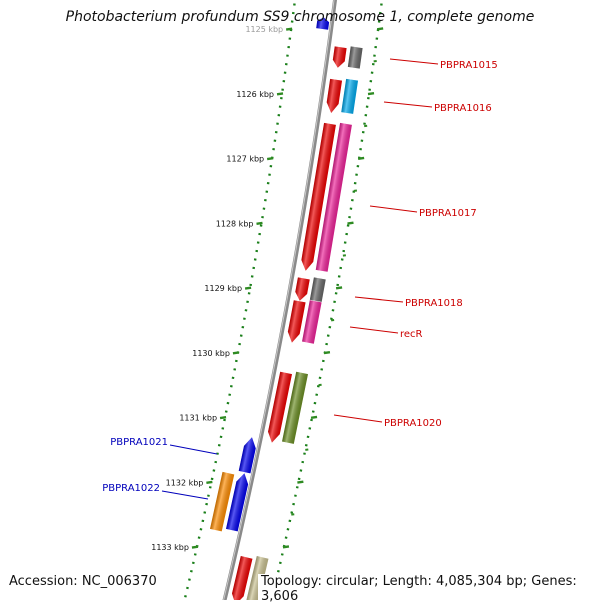 Image resolution: width=600 pixels, height=604 pixels. I want to click on gene-label: PBPRA1016, so click(463, 108).